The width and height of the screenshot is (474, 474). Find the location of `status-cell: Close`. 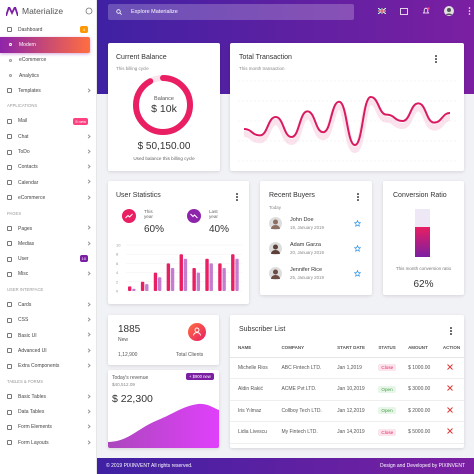

status-cell: Close is located at coordinates (385, 432).